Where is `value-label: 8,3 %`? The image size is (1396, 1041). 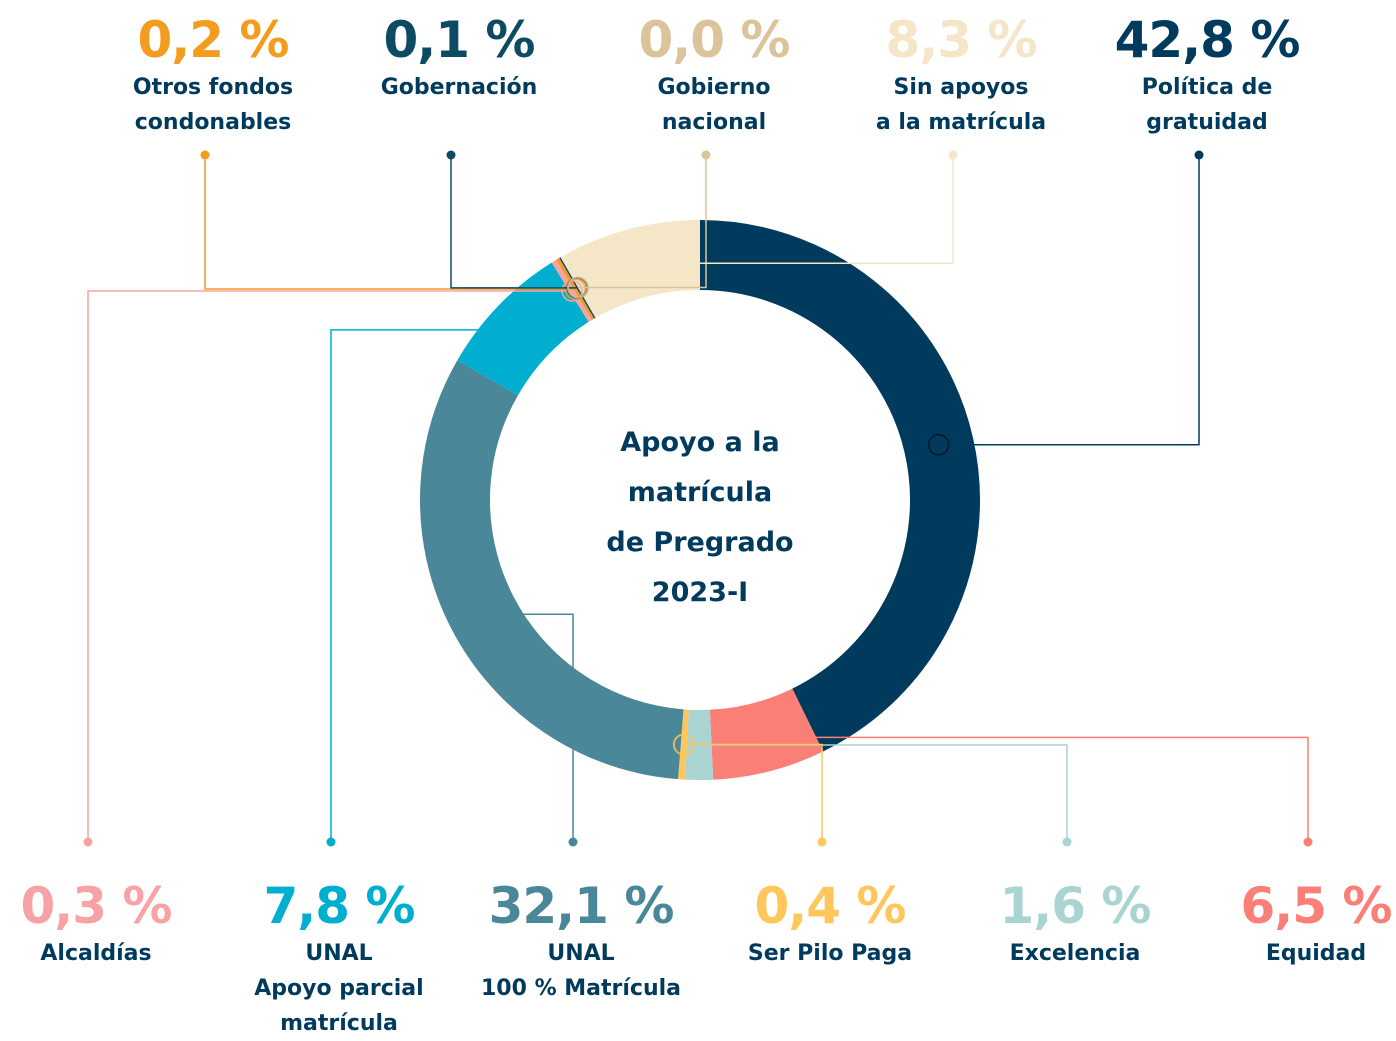 value-label: 8,3 % is located at coordinates (961, 40).